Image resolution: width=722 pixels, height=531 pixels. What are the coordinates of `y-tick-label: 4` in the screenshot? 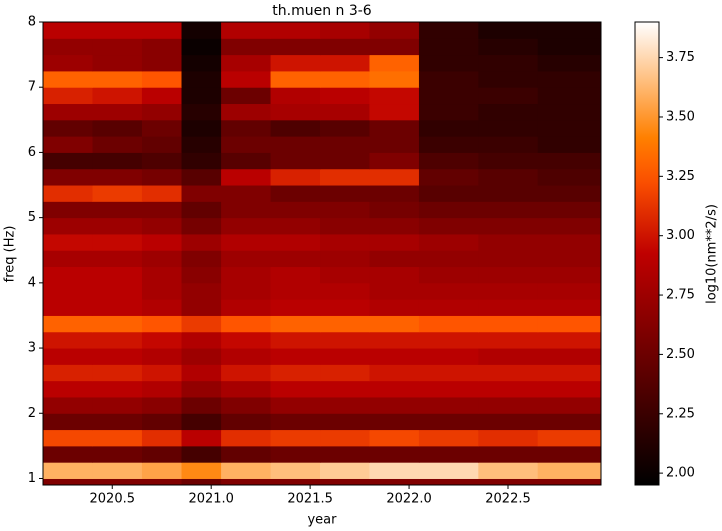 It's located at (32, 282).